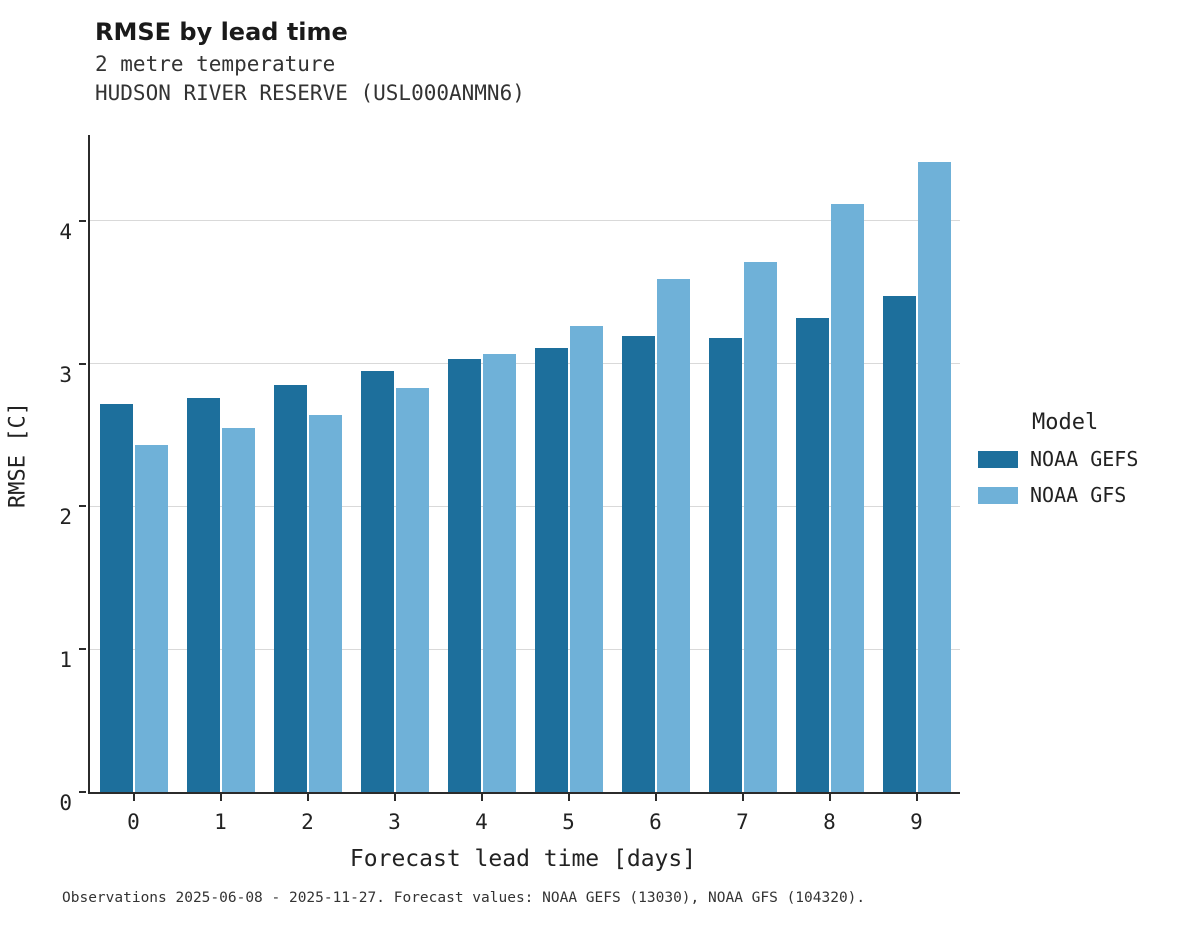 This screenshot has width=1195, height=928. What do you see at coordinates (829, 822) in the screenshot?
I see `x-tick-label-8: 8` at bounding box center [829, 822].